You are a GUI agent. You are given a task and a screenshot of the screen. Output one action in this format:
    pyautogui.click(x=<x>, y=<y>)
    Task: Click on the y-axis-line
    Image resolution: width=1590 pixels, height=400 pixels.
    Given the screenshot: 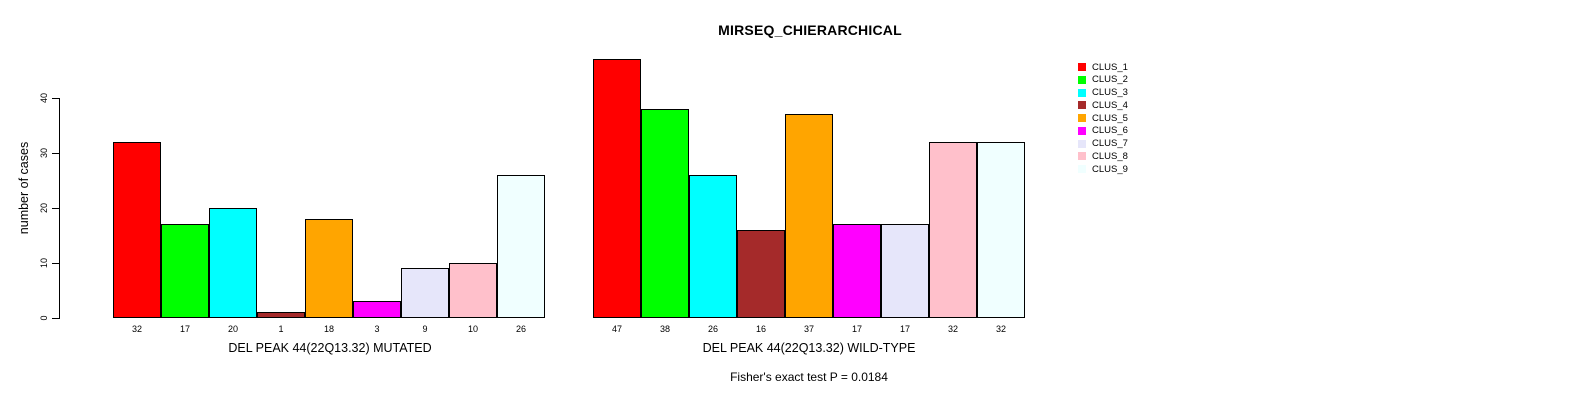 What is the action you would take?
    pyautogui.click(x=59, y=208)
    